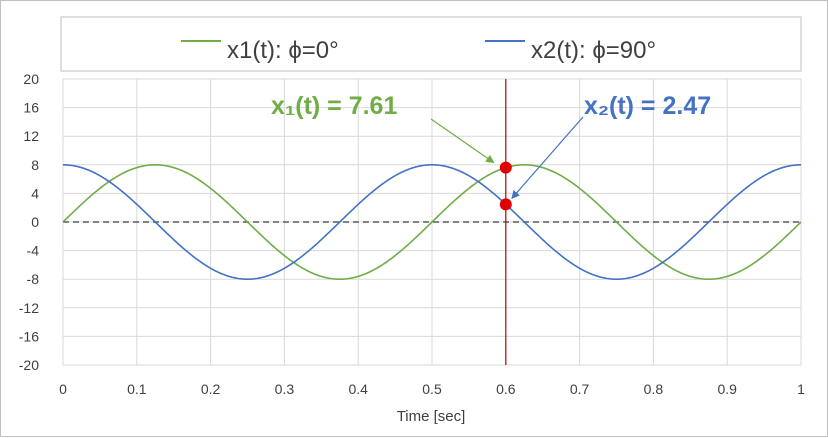  Describe the element at coordinates (283, 50) in the screenshot. I see `legend-label-1: x1(t): ϕ=0°` at that location.